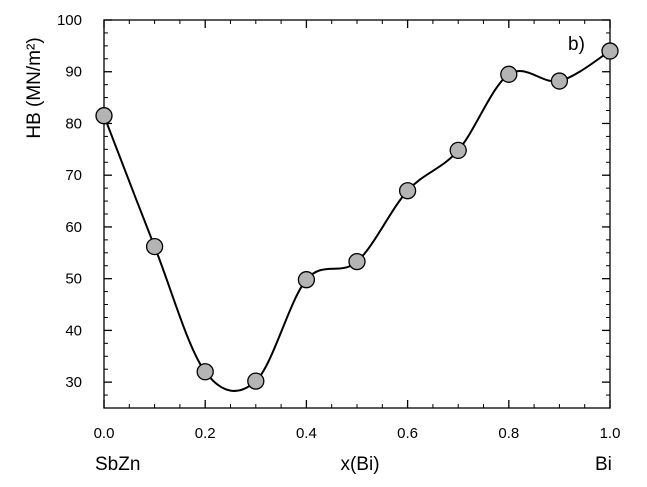 The width and height of the screenshot is (647, 487). What do you see at coordinates (205, 433) in the screenshot?
I see `x-tick-label: 0.2` at bounding box center [205, 433].